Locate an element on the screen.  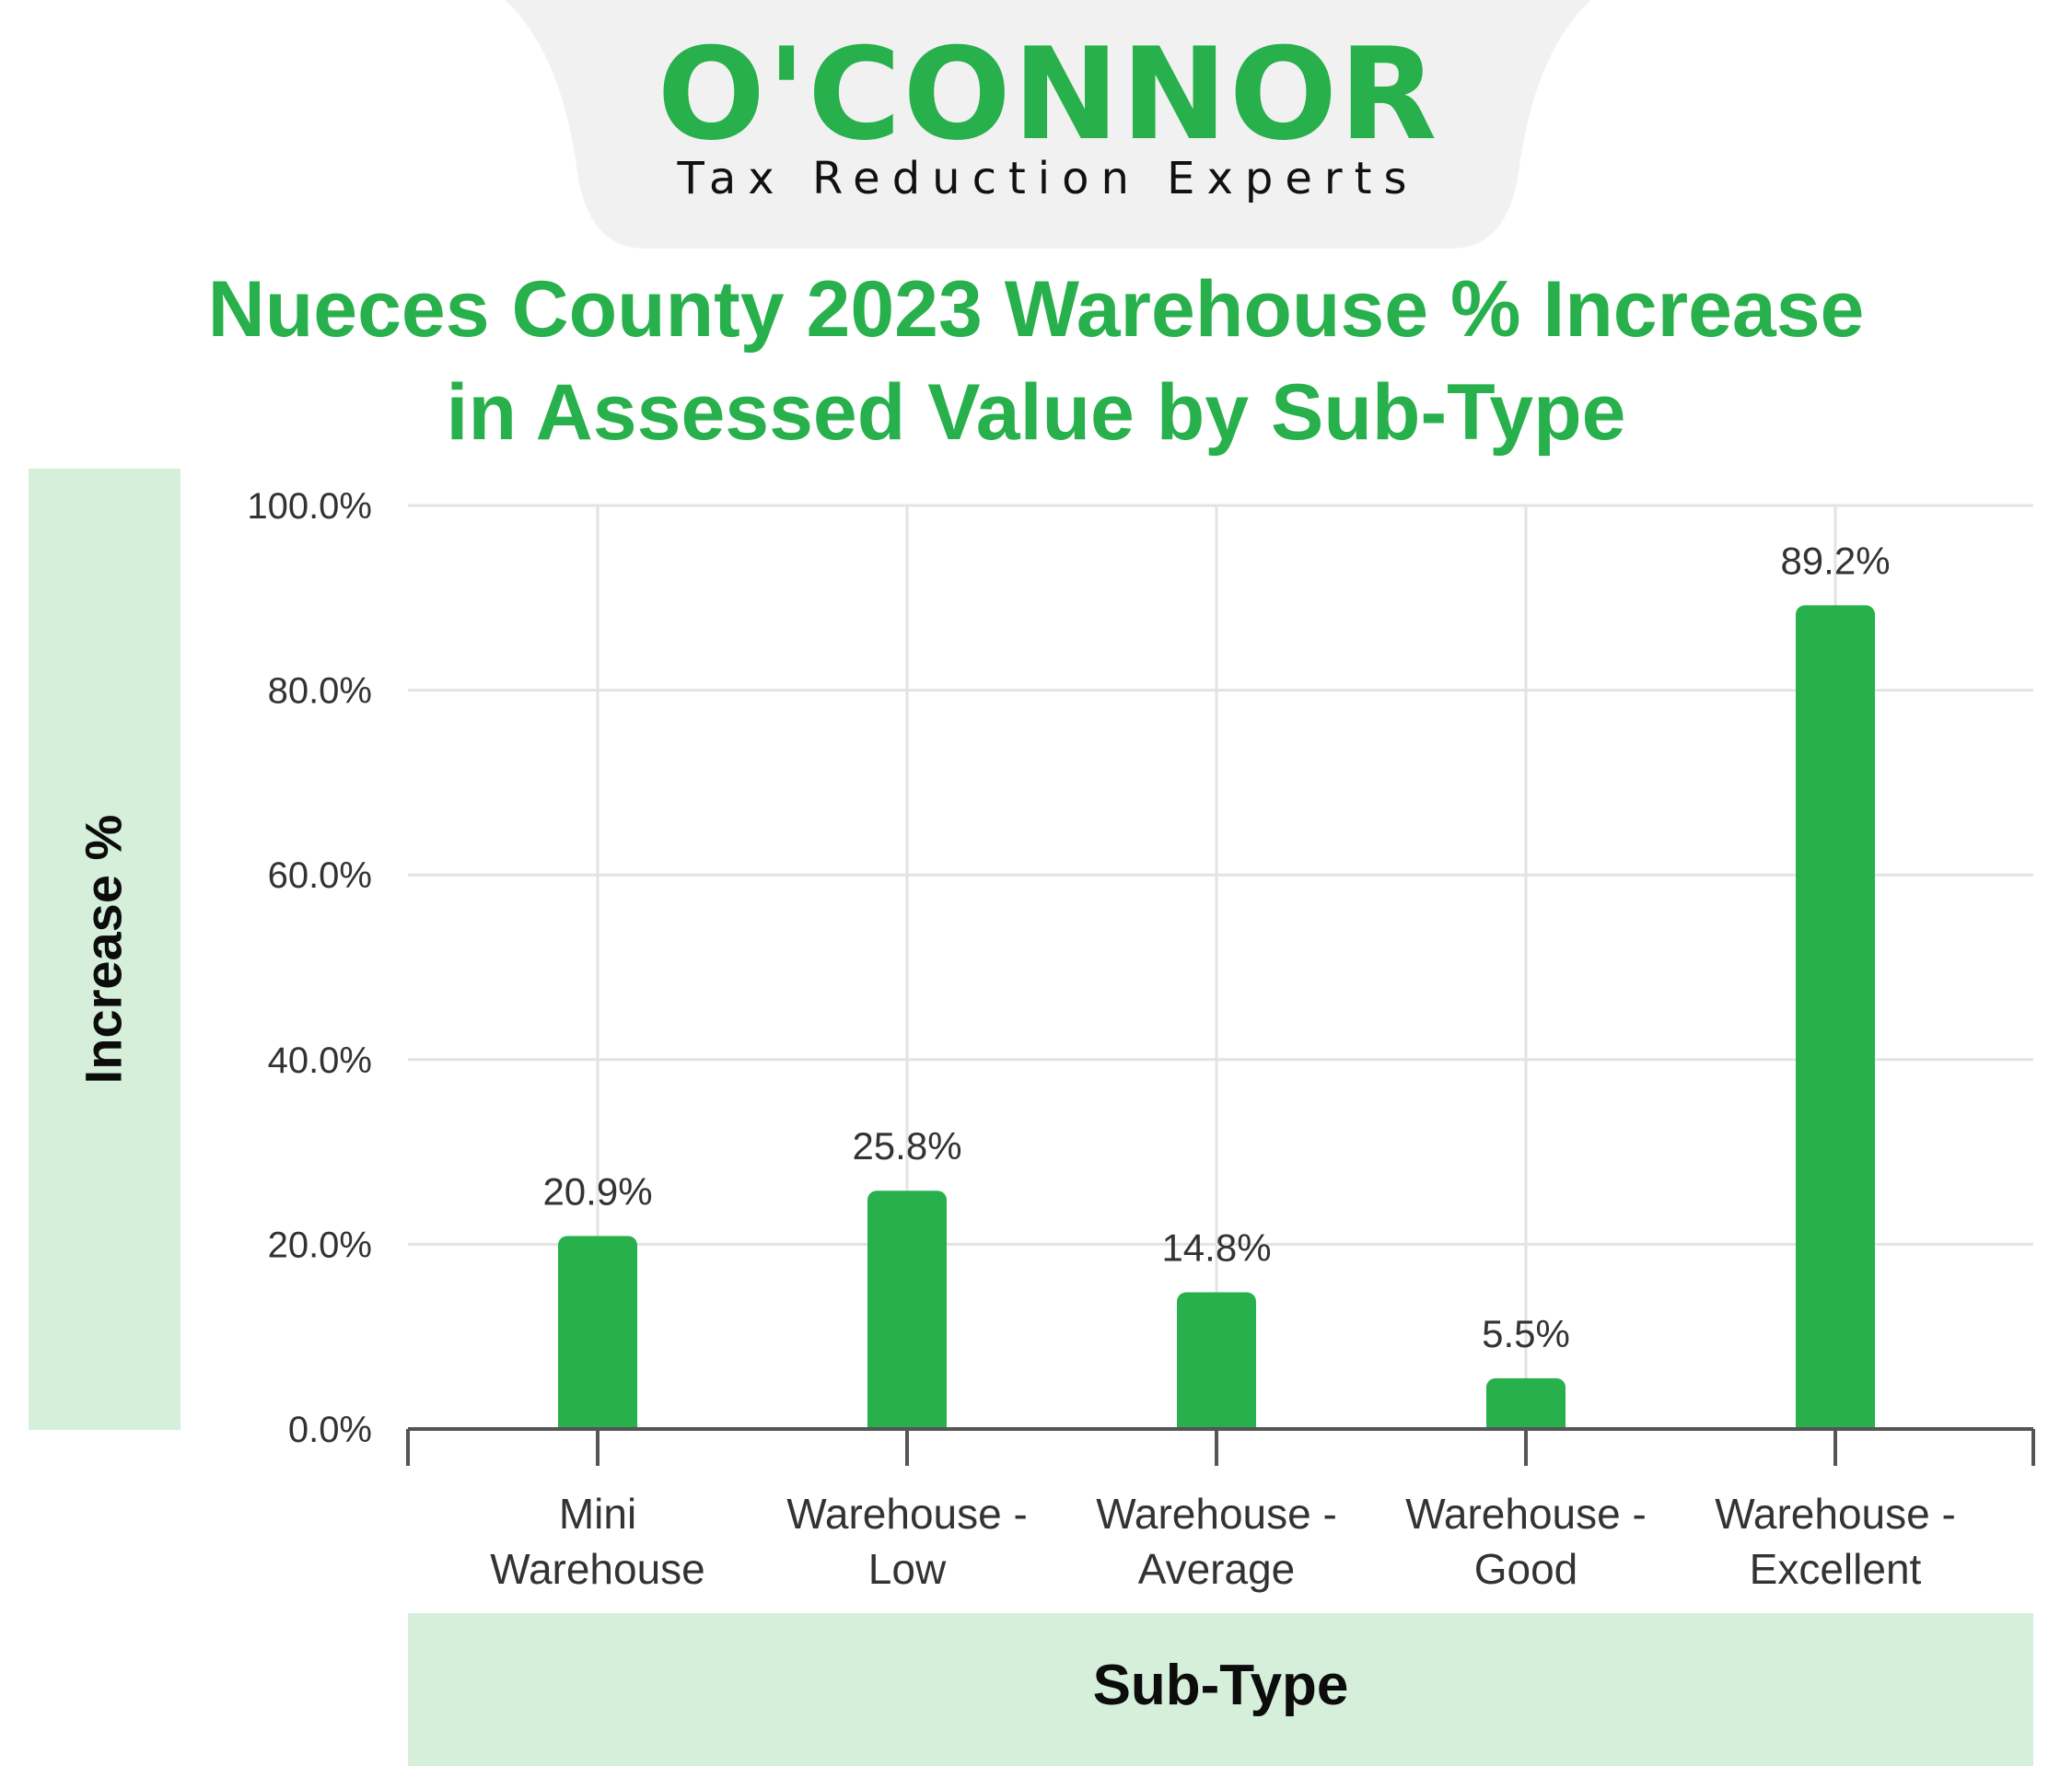
x-tick-label: Warehouse is located at coordinates (597, 1569).